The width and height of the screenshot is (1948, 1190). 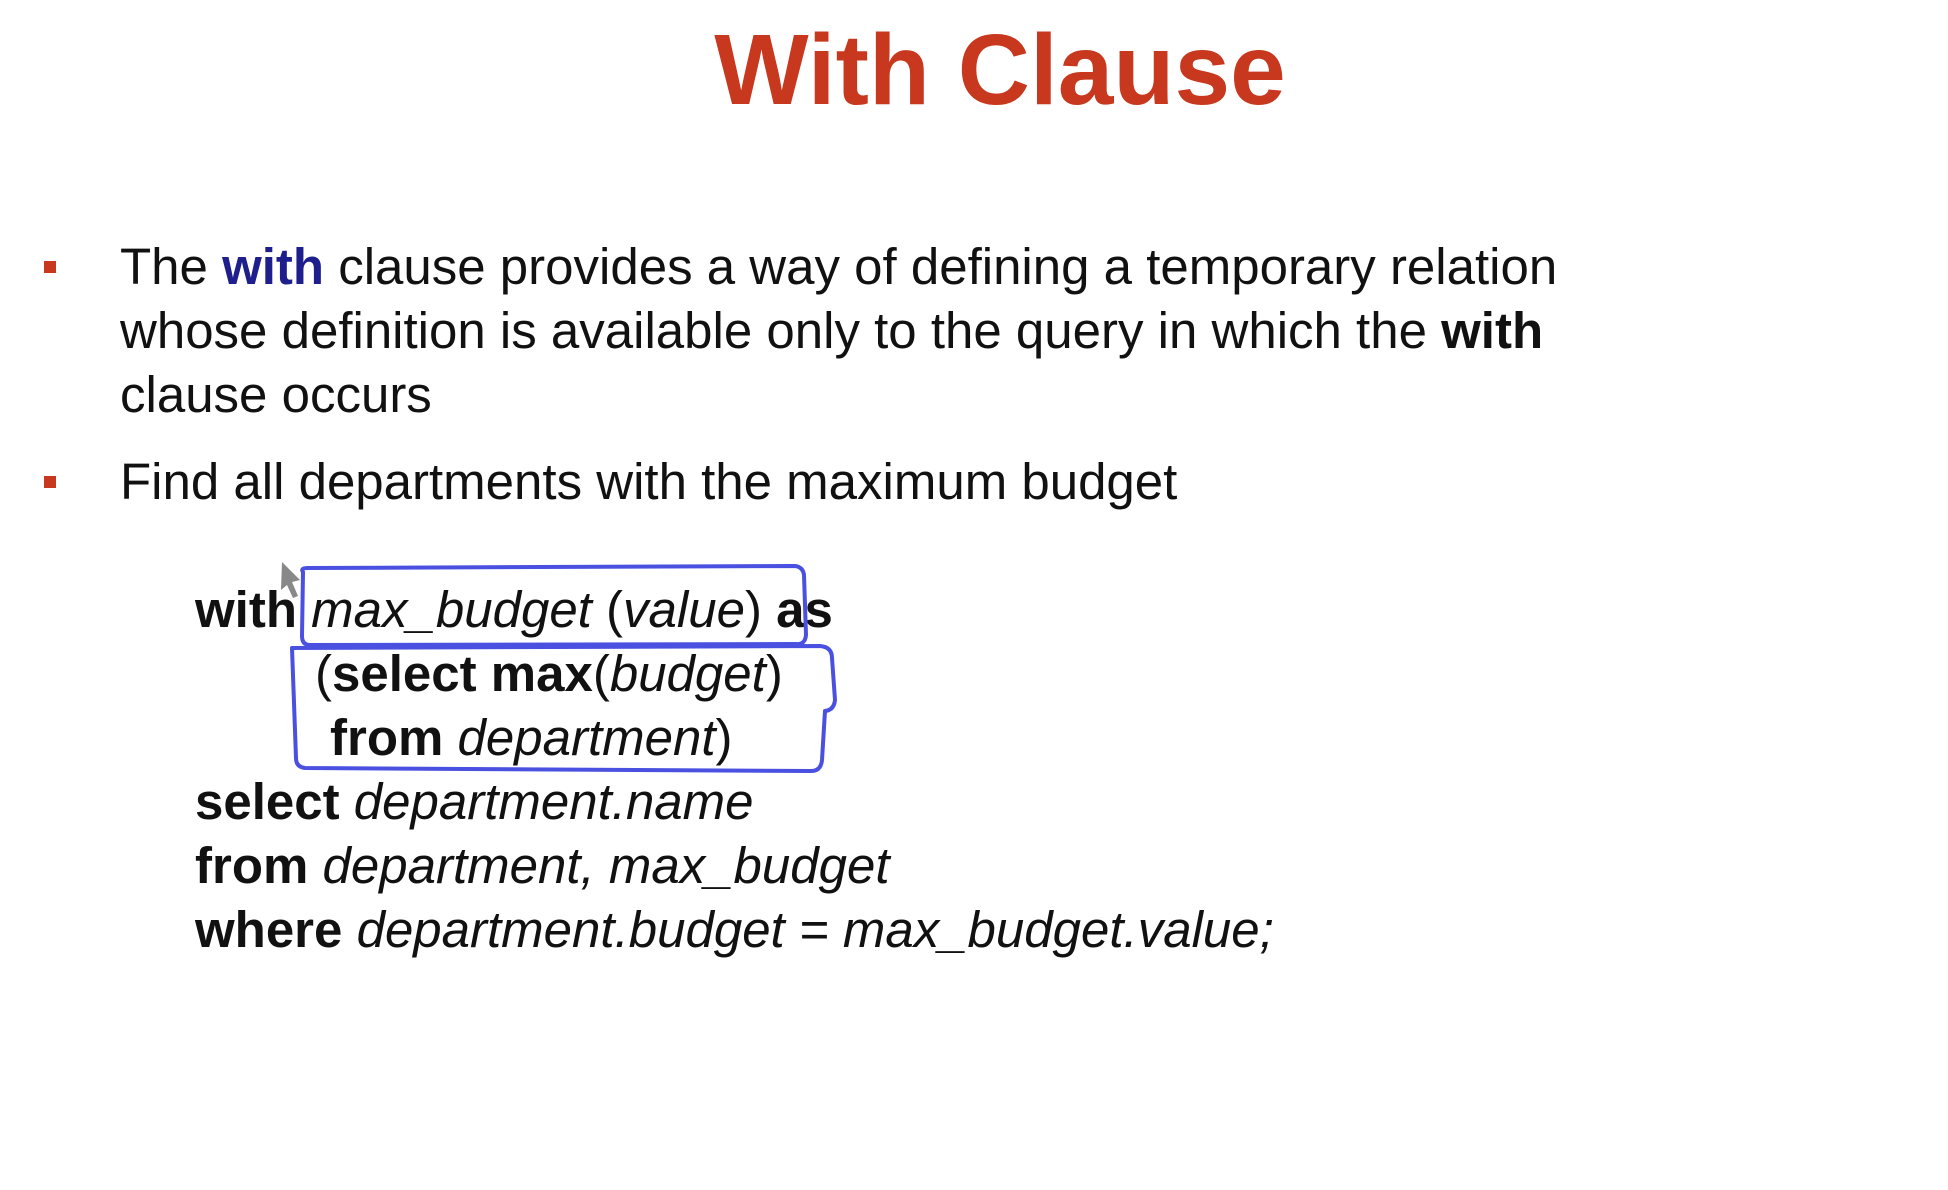 What do you see at coordinates (451, 609) in the screenshot?
I see `sql-identifier: max_budget` at bounding box center [451, 609].